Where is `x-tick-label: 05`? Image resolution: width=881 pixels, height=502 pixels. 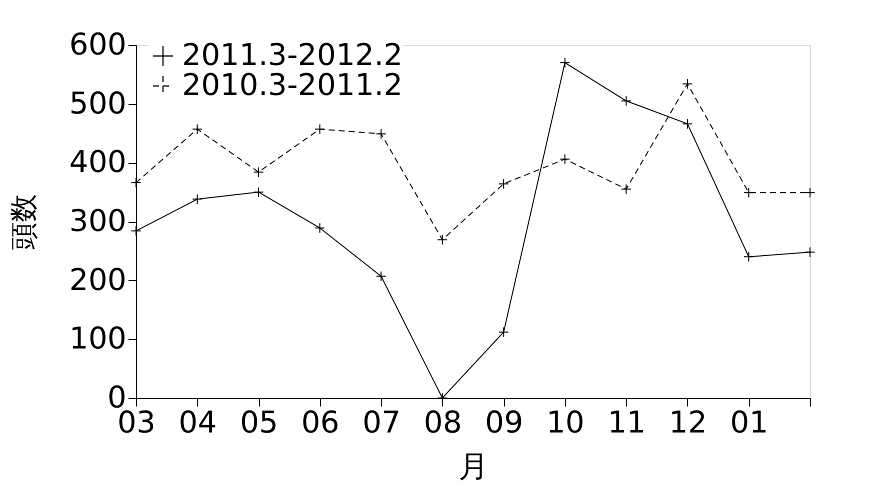 x-tick-label: 05 is located at coordinates (259, 423).